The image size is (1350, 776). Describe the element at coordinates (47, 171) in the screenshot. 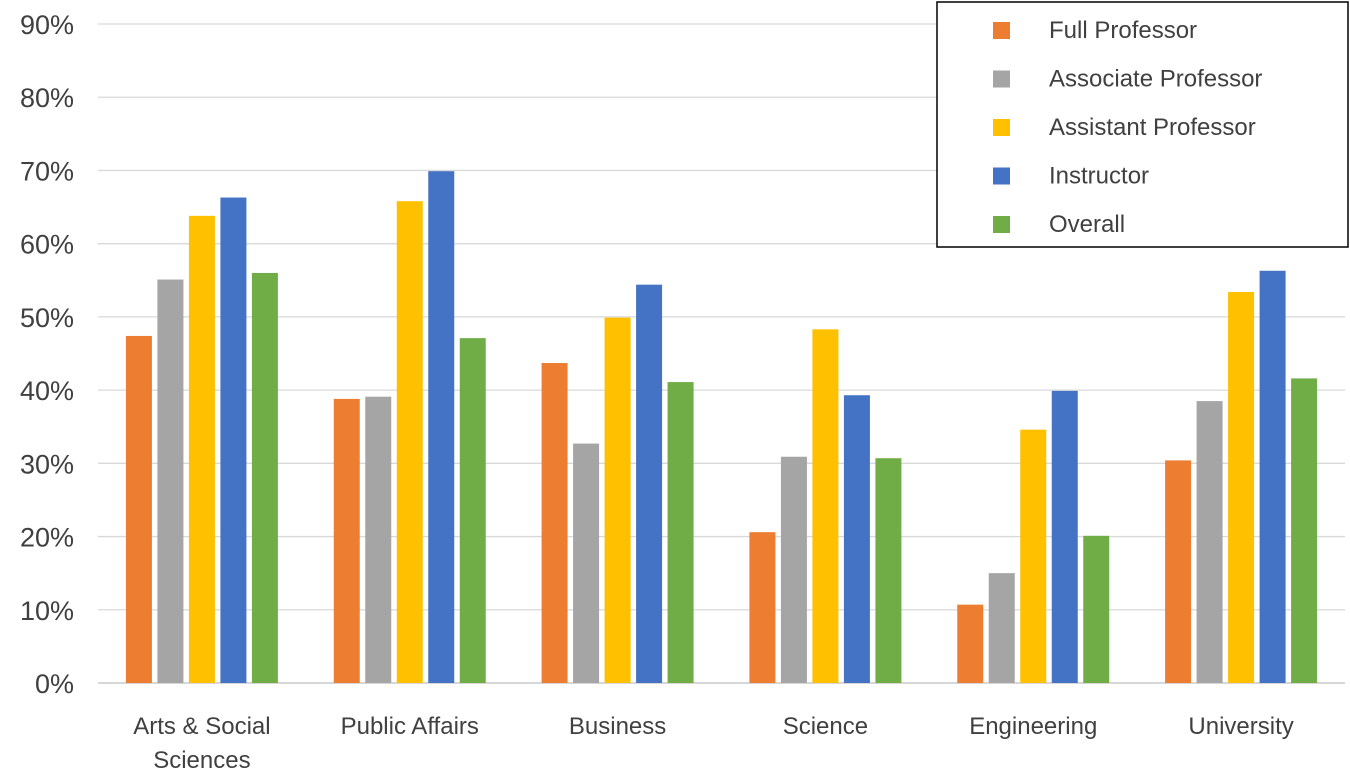

I see `y-tick-label: 70%` at that location.